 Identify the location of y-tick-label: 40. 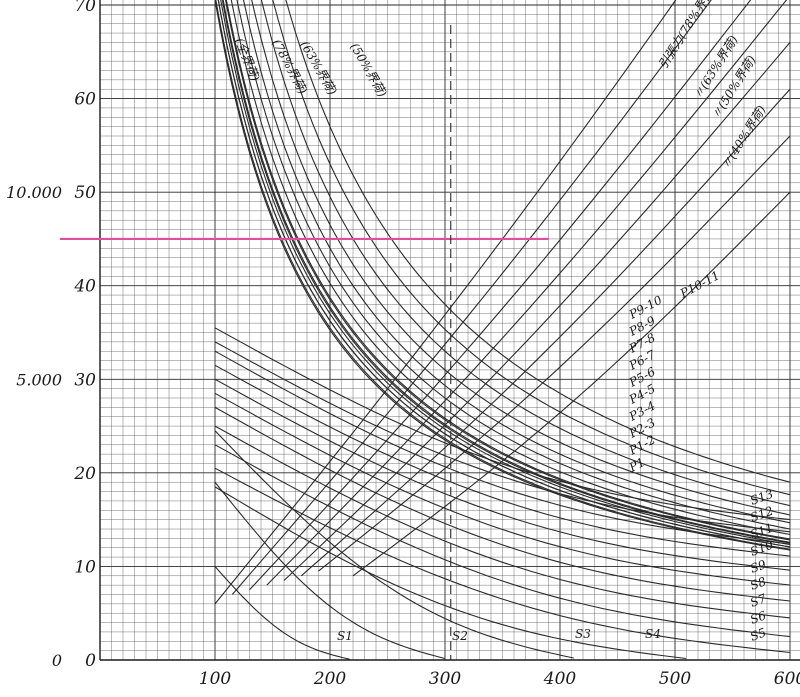
(84, 287).